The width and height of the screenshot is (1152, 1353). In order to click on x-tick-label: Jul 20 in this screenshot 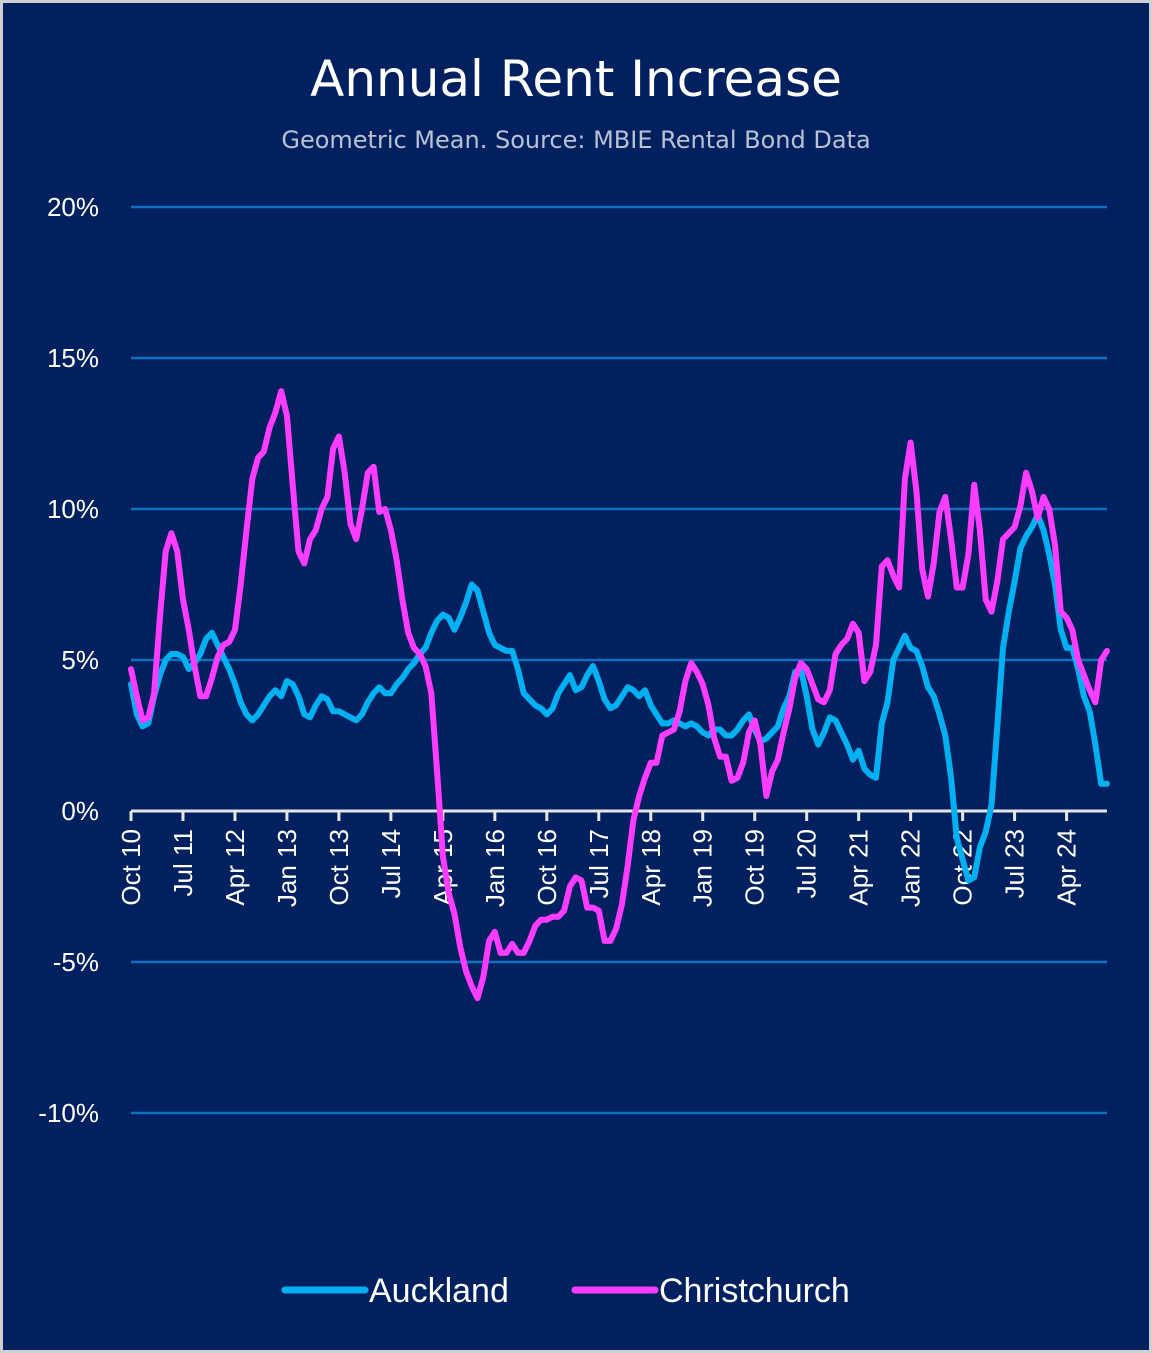, I will do `click(807, 863)`.